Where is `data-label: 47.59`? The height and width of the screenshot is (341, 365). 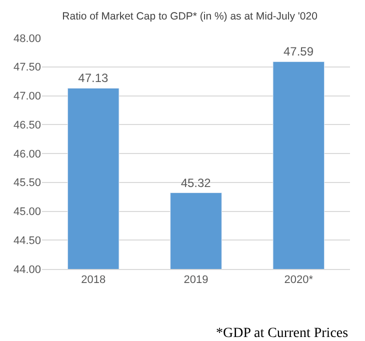 data-label: 47.59 is located at coordinates (298, 51).